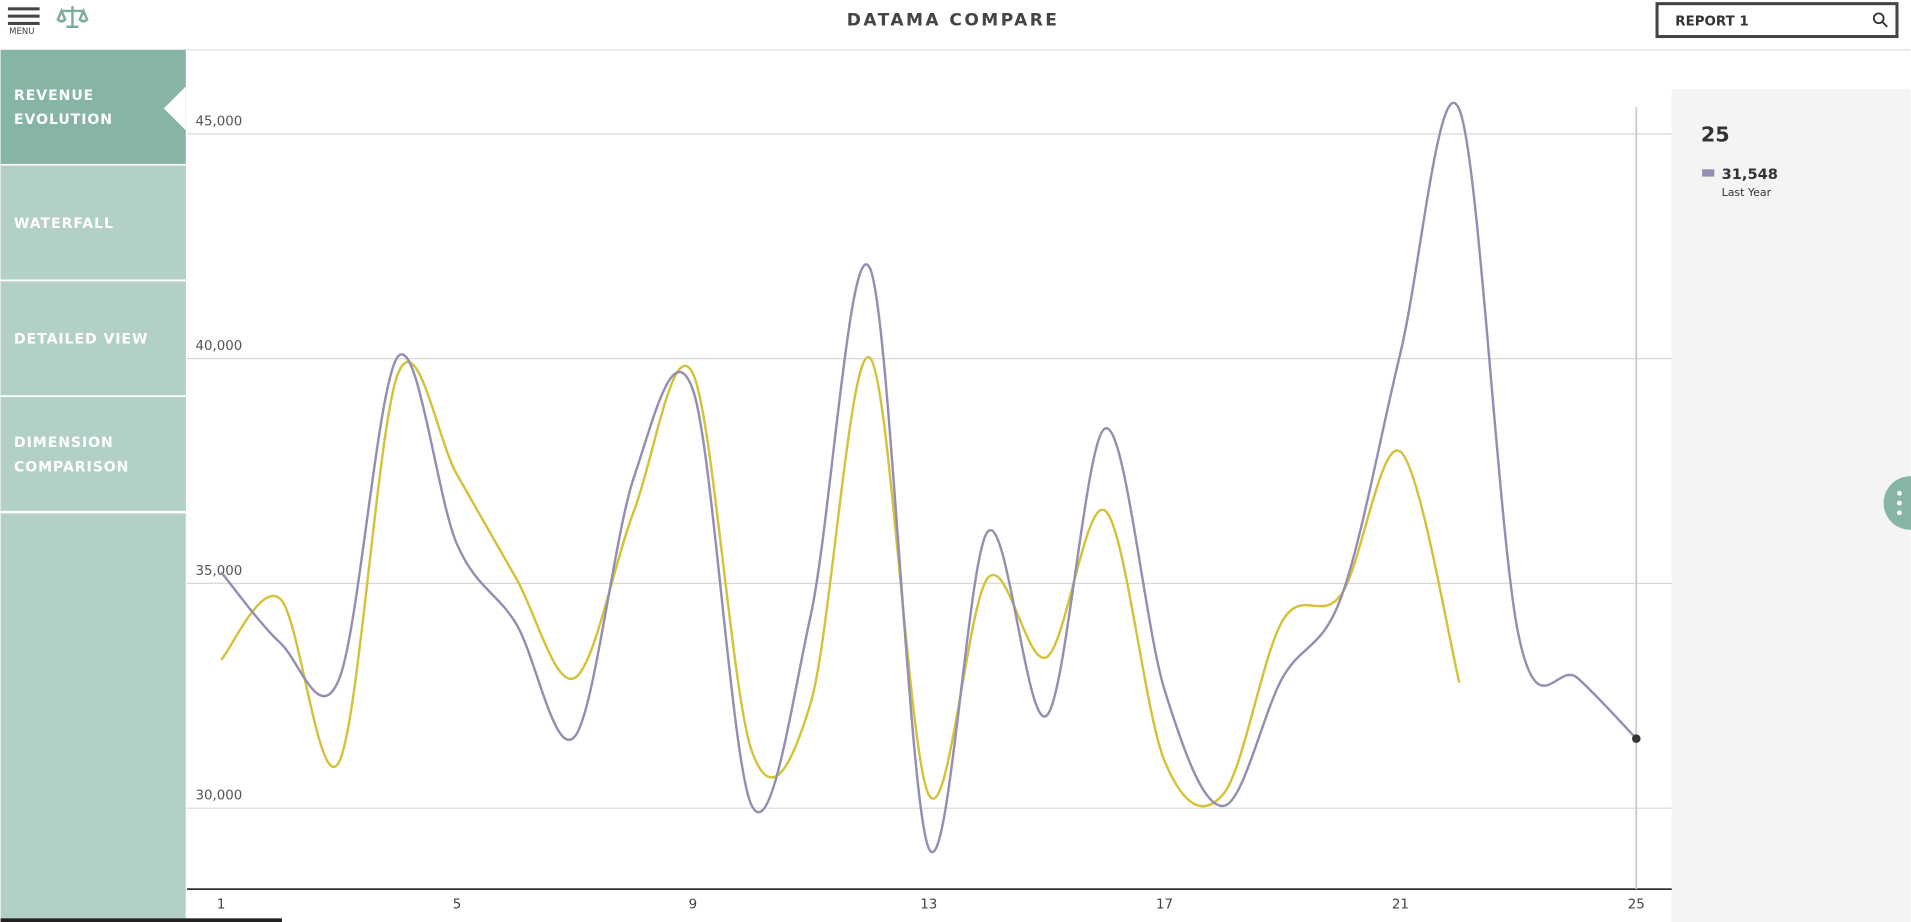  What do you see at coordinates (141, 920) in the screenshot?
I see `scrollbar` at bounding box center [141, 920].